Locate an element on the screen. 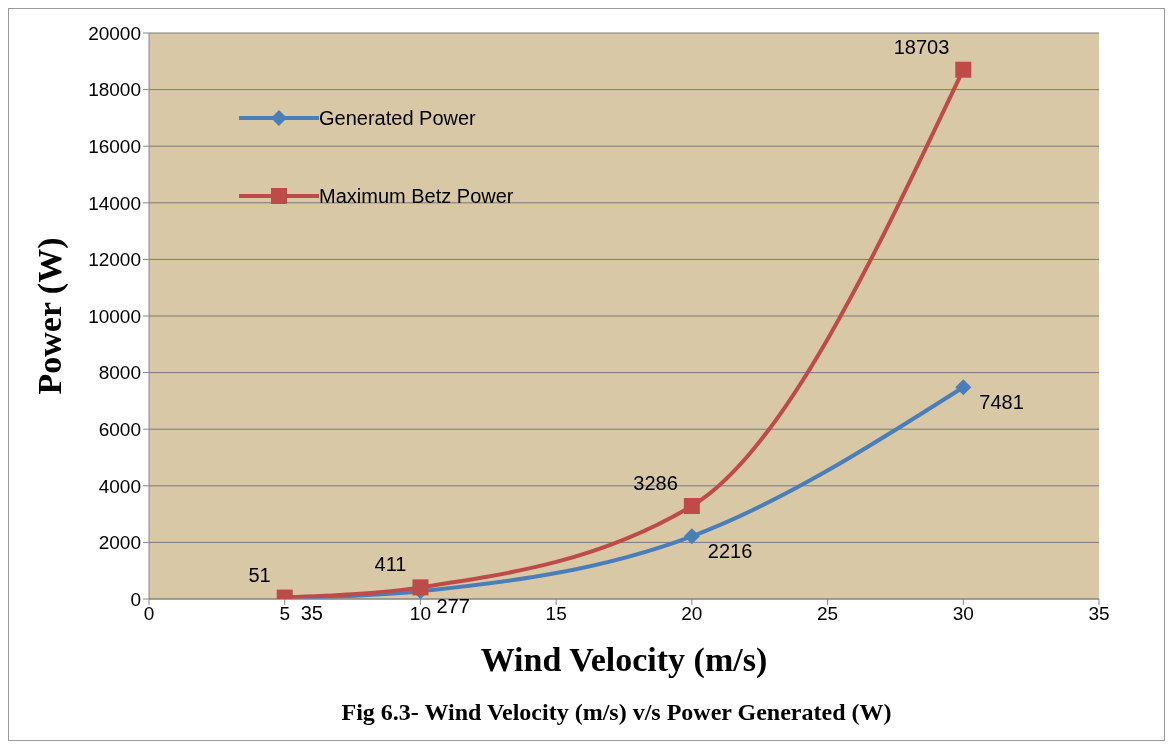  legend-label: Generated Power is located at coordinates (397, 118).